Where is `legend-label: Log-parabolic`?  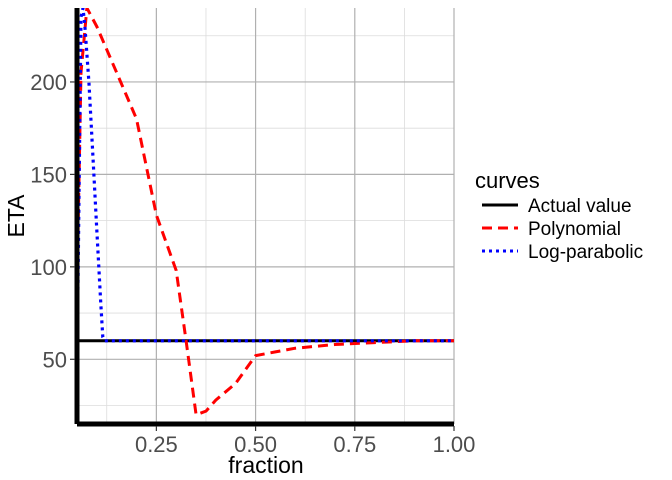 legend-label: Log-parabolic is located at coordinates (585, 252).